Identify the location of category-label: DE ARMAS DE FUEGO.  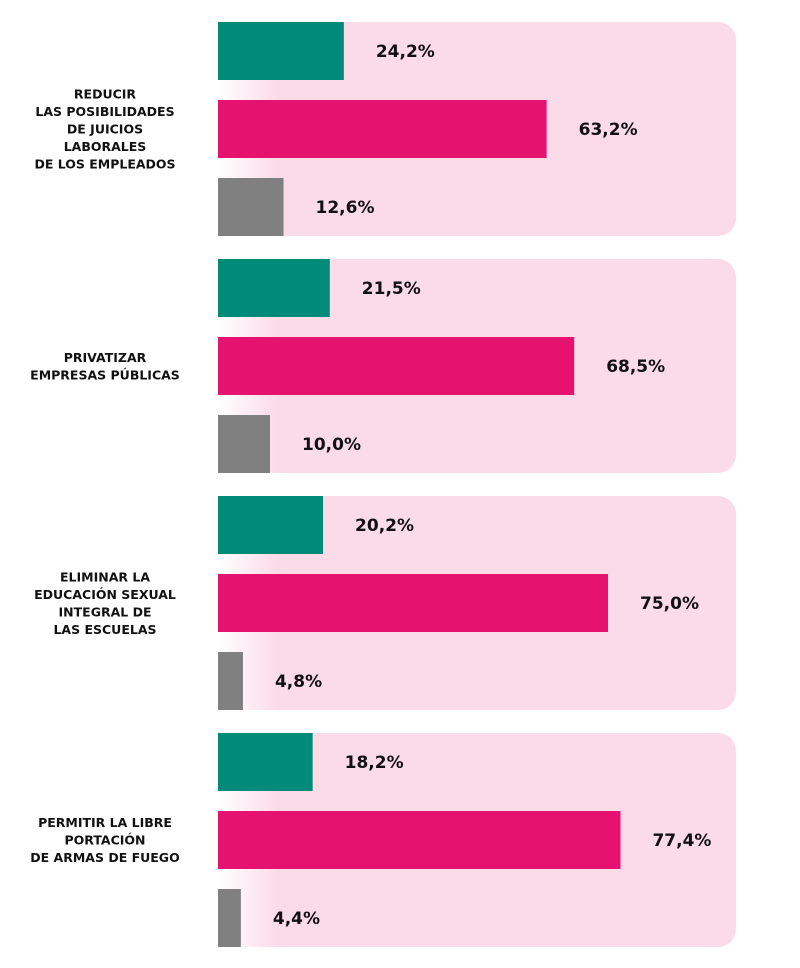
(104, 857).